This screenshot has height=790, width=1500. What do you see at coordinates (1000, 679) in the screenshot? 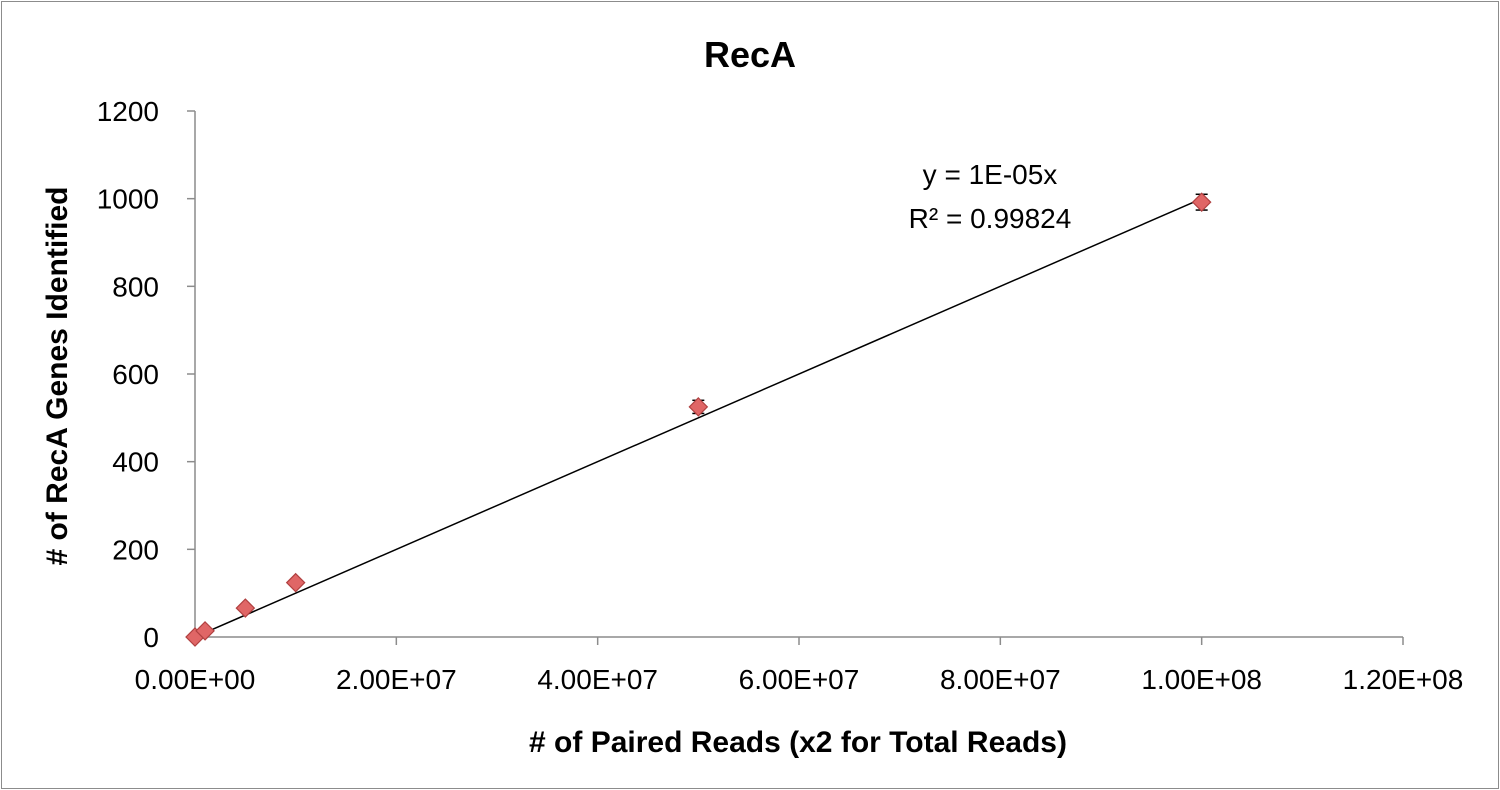
I see `x-tick-label: 8.00E+07` at bounding box center [1000, 679].